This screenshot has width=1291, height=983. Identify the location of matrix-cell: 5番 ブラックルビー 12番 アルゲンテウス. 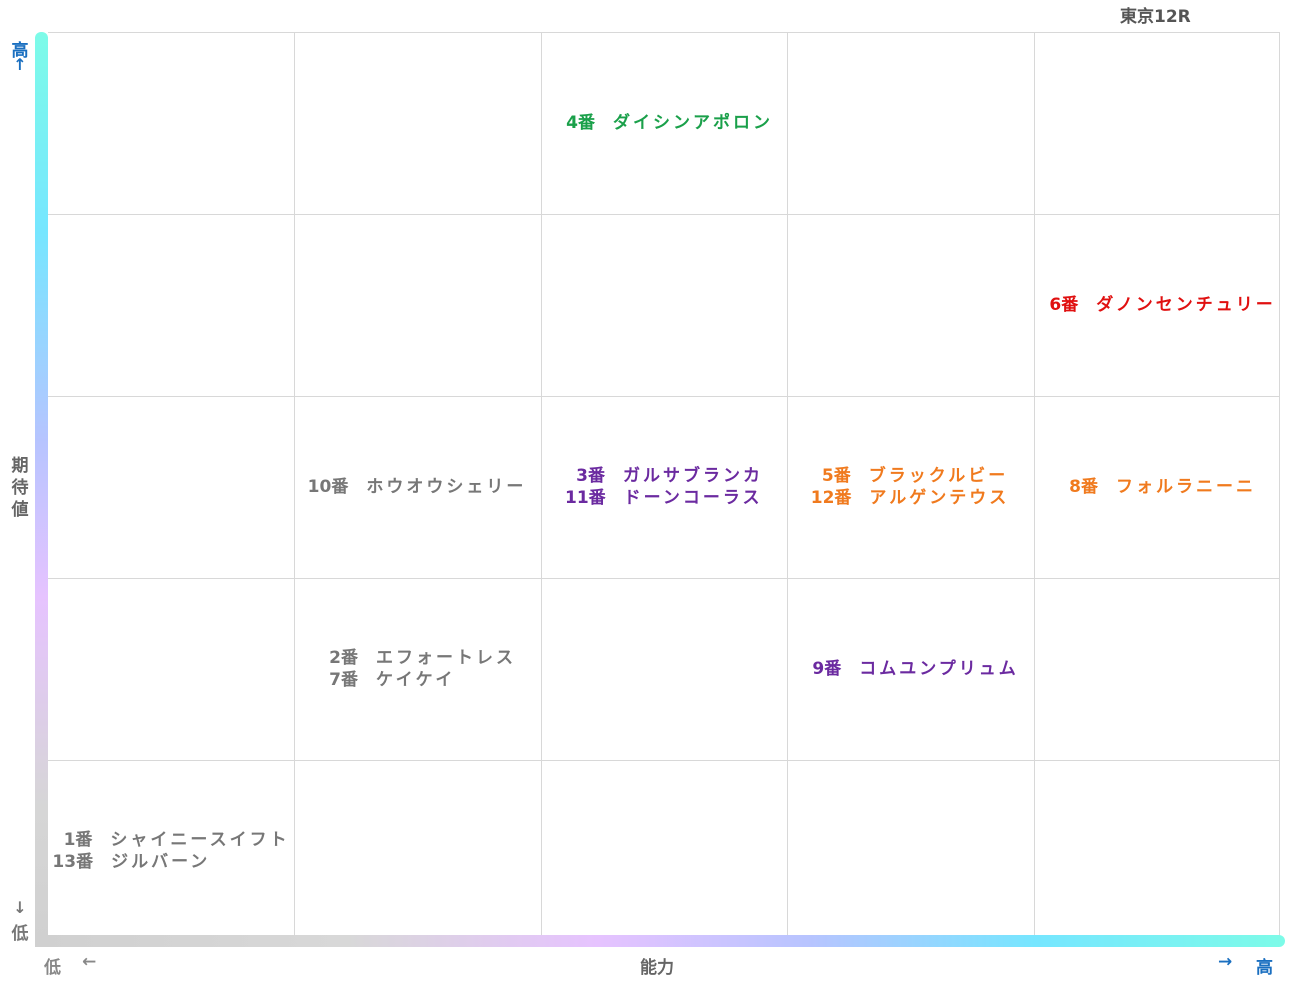
(910, 487).